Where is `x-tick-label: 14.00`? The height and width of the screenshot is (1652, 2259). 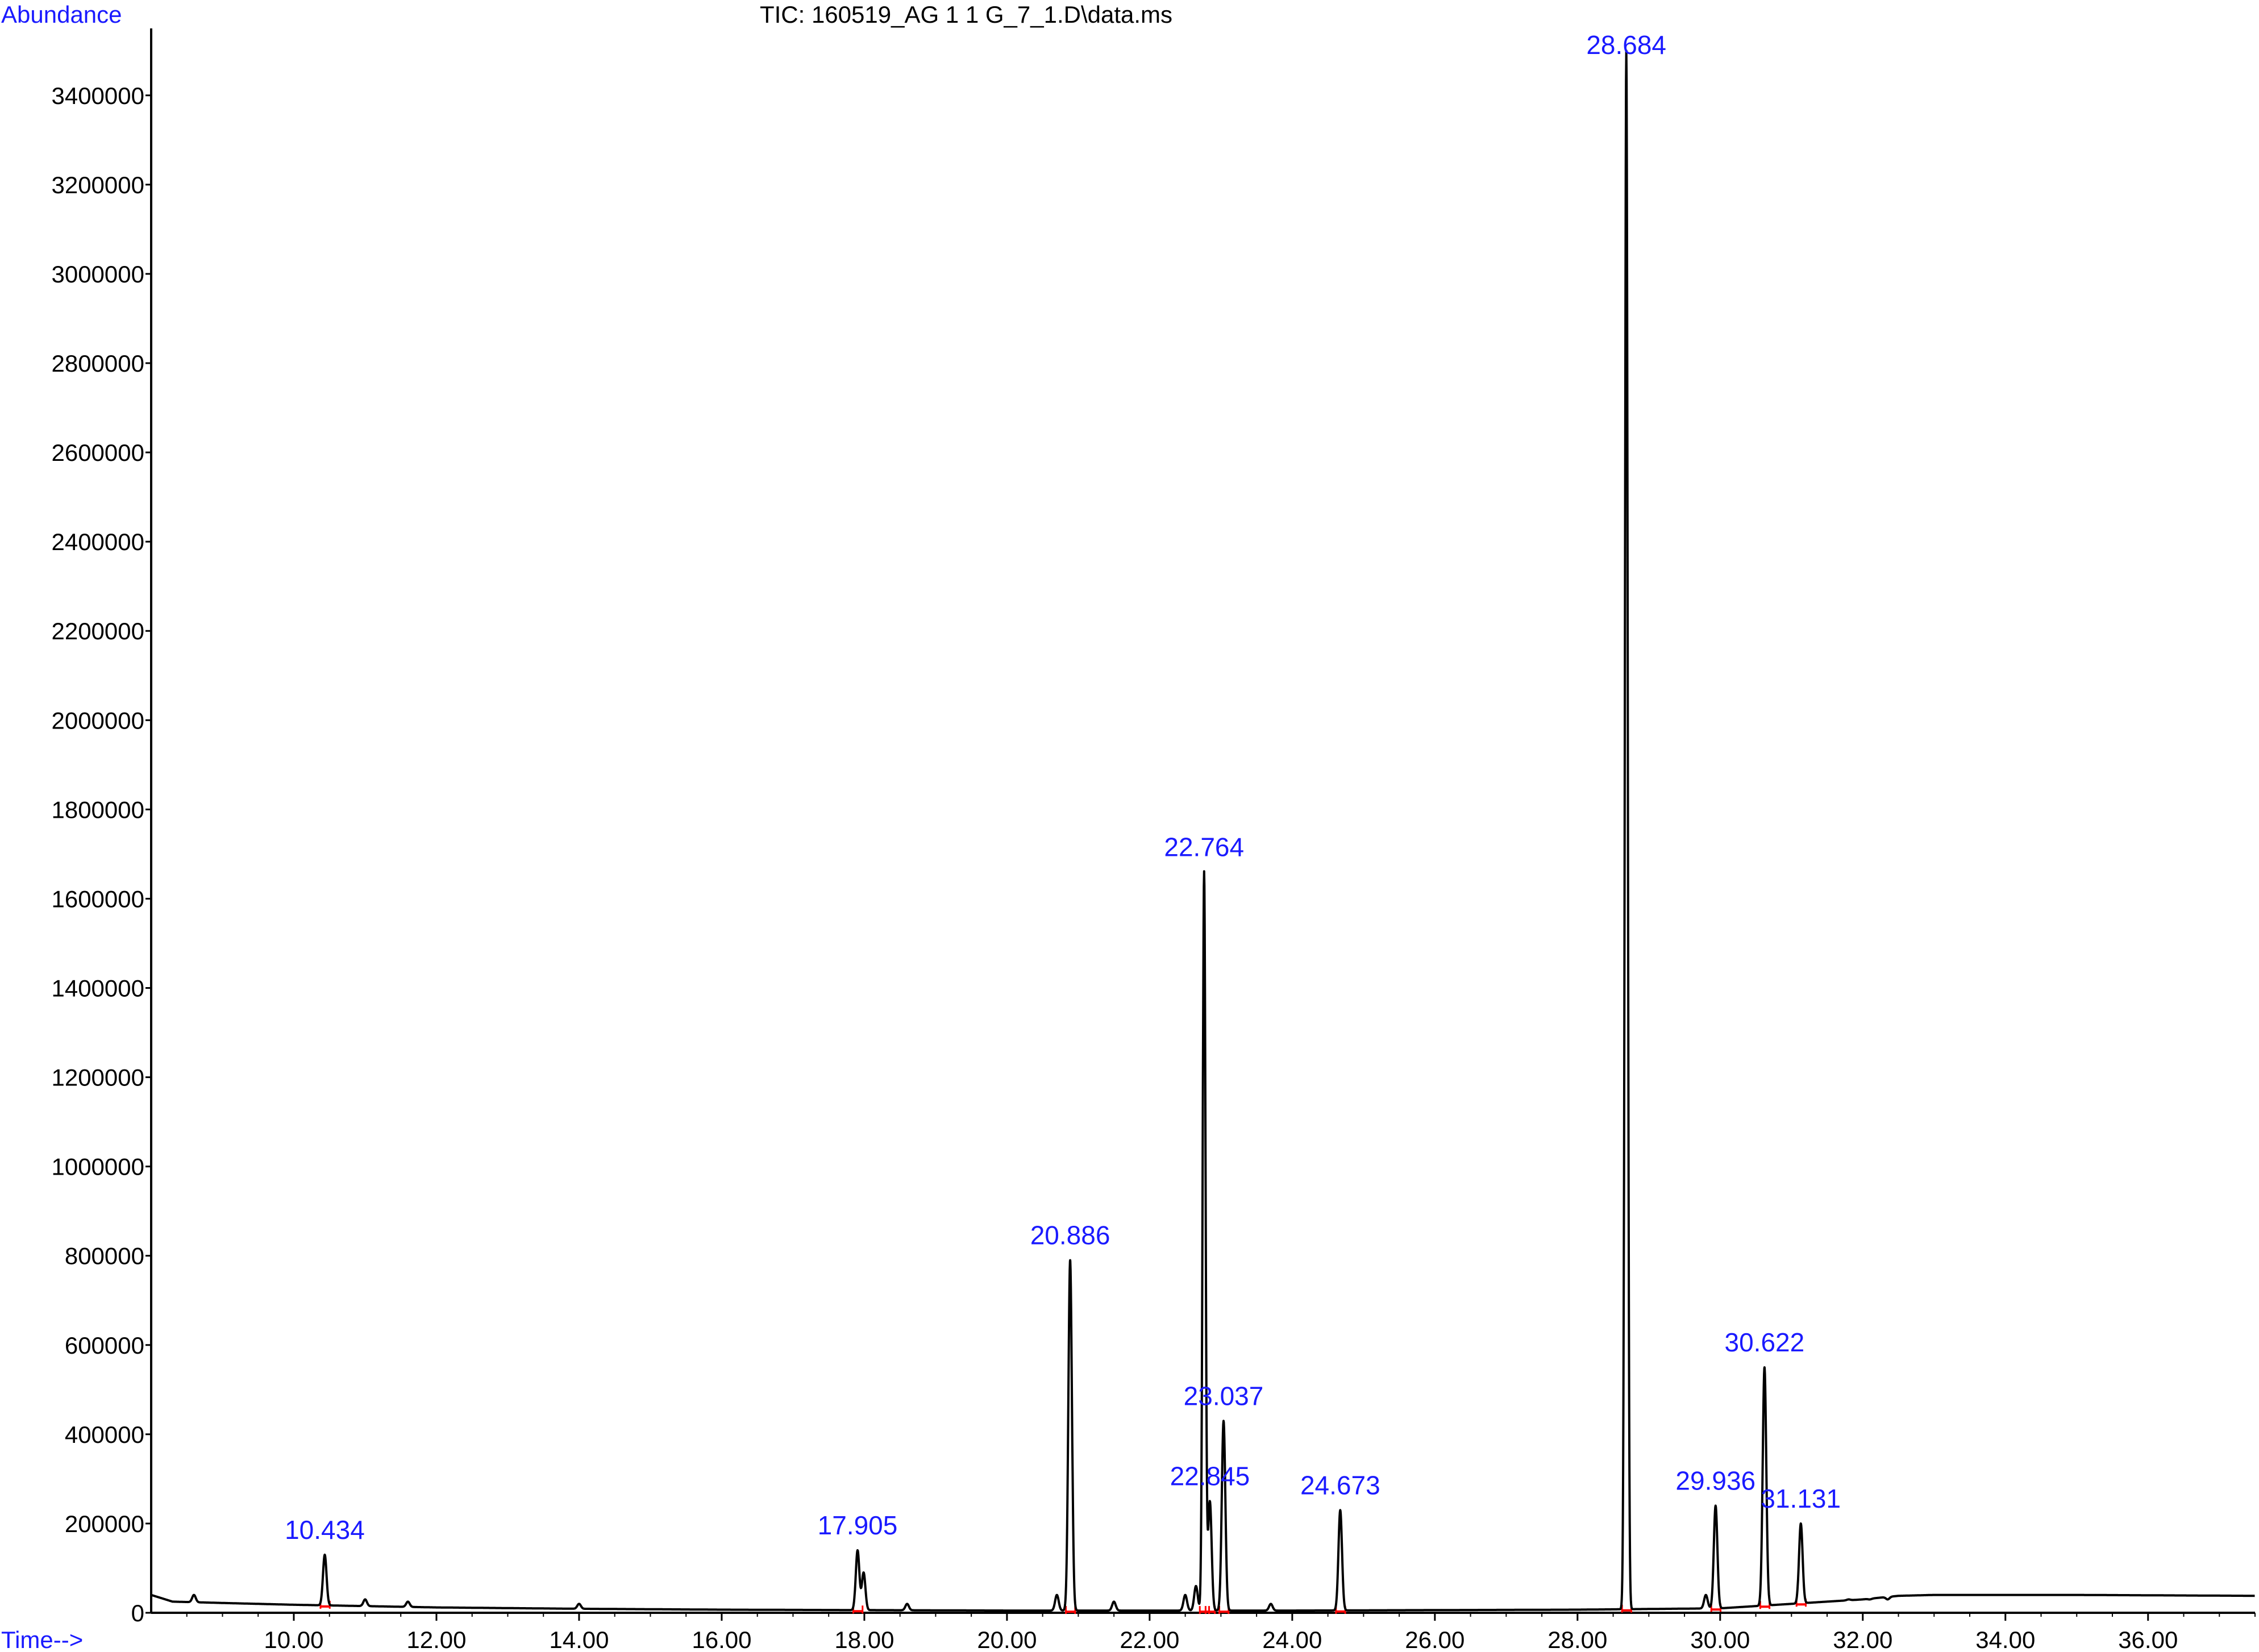 x-tick-label: 14.00 is located at coordinates (579, 1639).